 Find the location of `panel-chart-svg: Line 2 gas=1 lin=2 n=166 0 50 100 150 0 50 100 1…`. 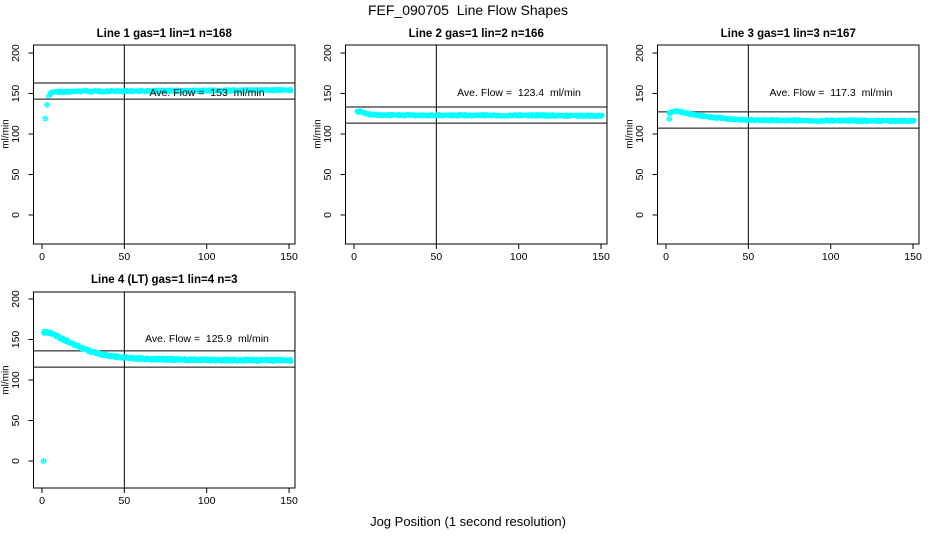

panel-chart-svg: Line 2 gas=1 lin=2 n=166 0 50 100 150 0 50 100 1… is located at coordinates (461, 145).